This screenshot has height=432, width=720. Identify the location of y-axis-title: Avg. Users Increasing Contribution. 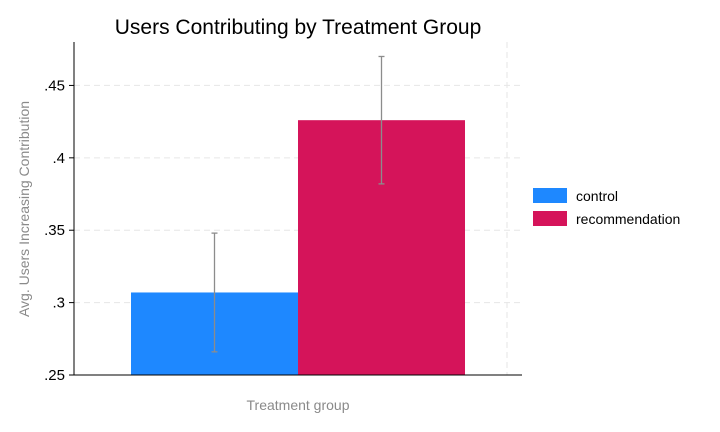
(24, 209).